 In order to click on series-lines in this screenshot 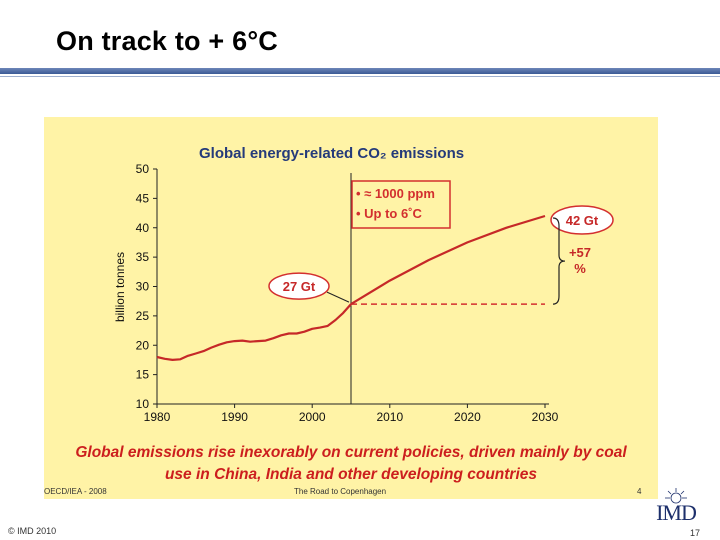, I will do `click(351, 287)`.